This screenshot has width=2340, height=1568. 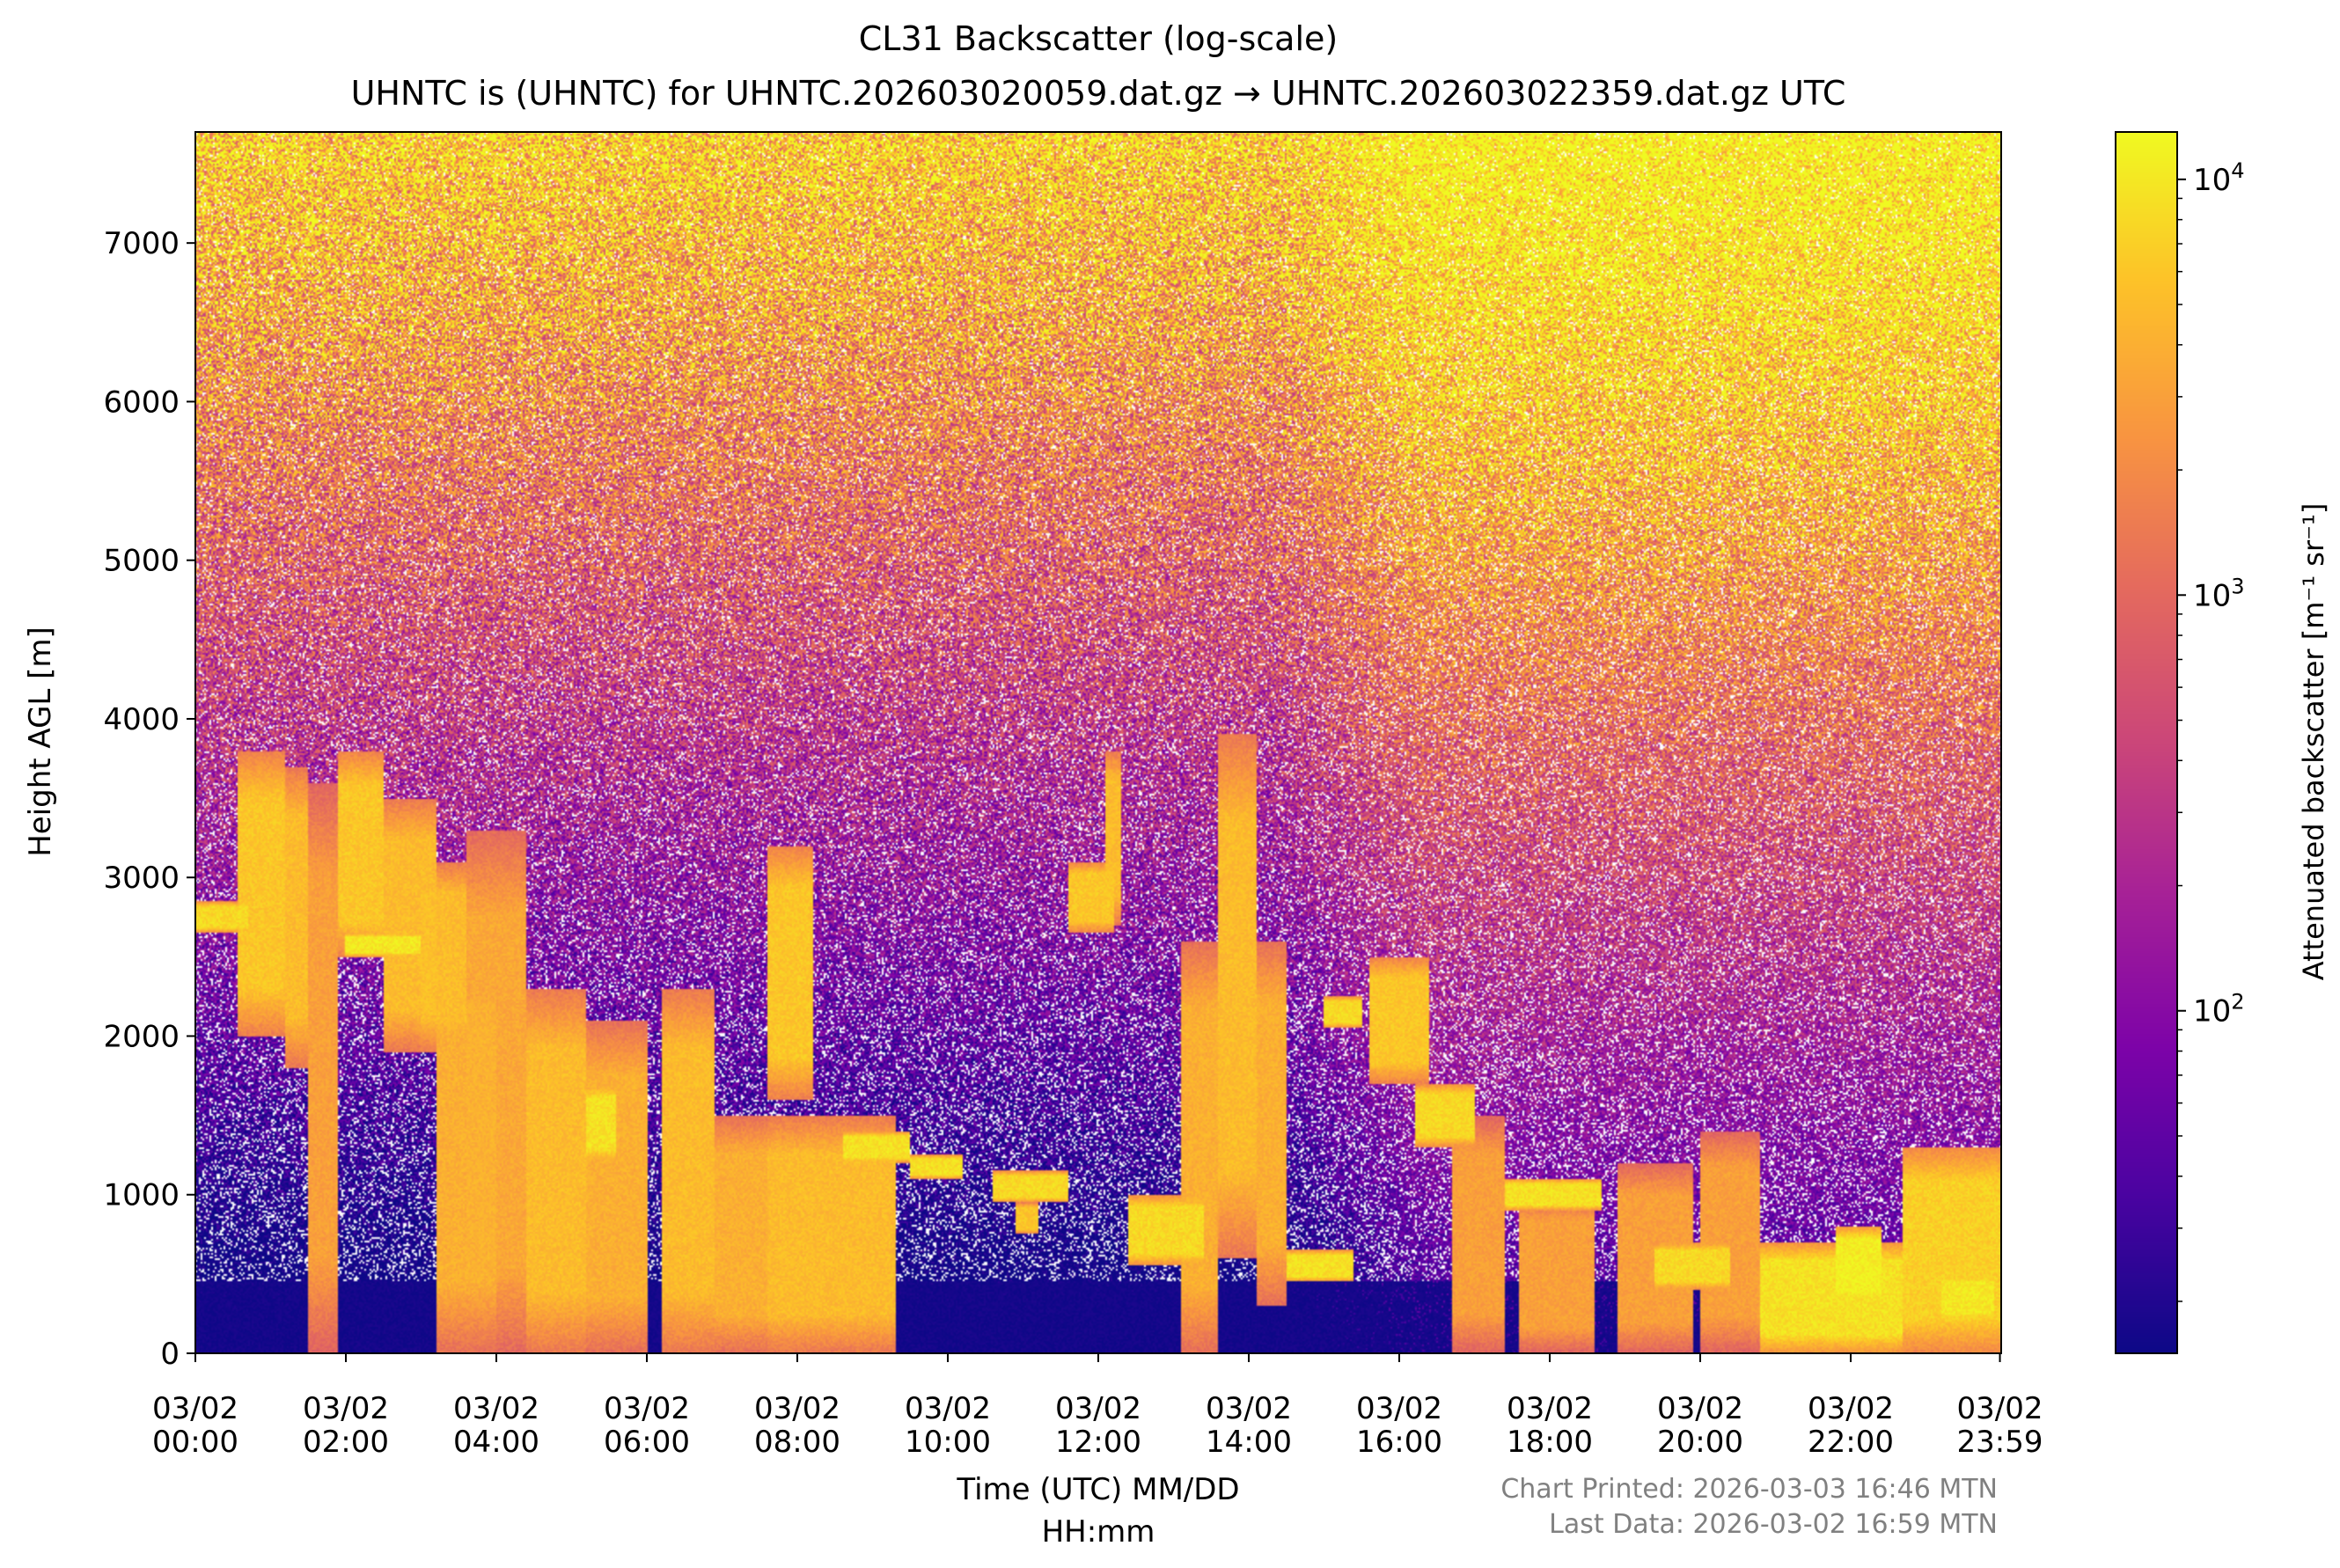 I want to click on x-tick-label-time: 00:00, so click(x=195, y=1442).